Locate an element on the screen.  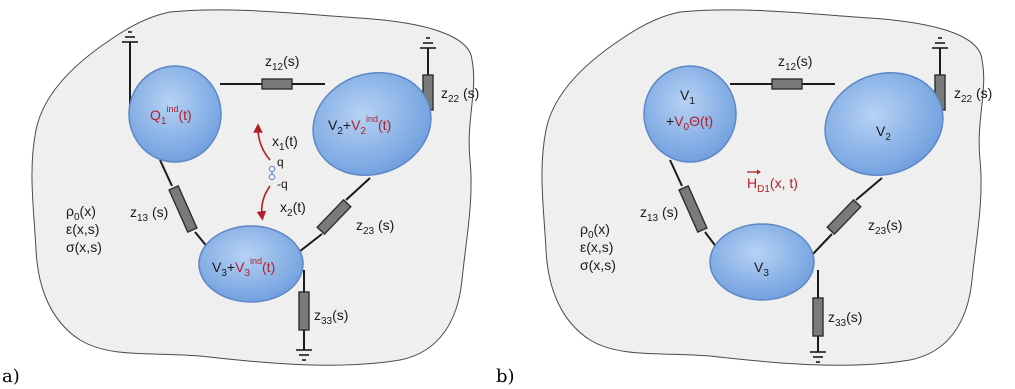
trajectory-arrow-down is located at coordinates (263, 203).